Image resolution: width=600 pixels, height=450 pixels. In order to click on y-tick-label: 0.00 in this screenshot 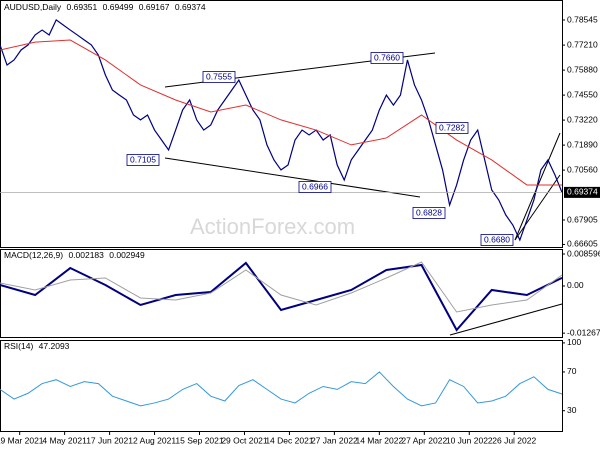, I will do `click(575, 285)`.